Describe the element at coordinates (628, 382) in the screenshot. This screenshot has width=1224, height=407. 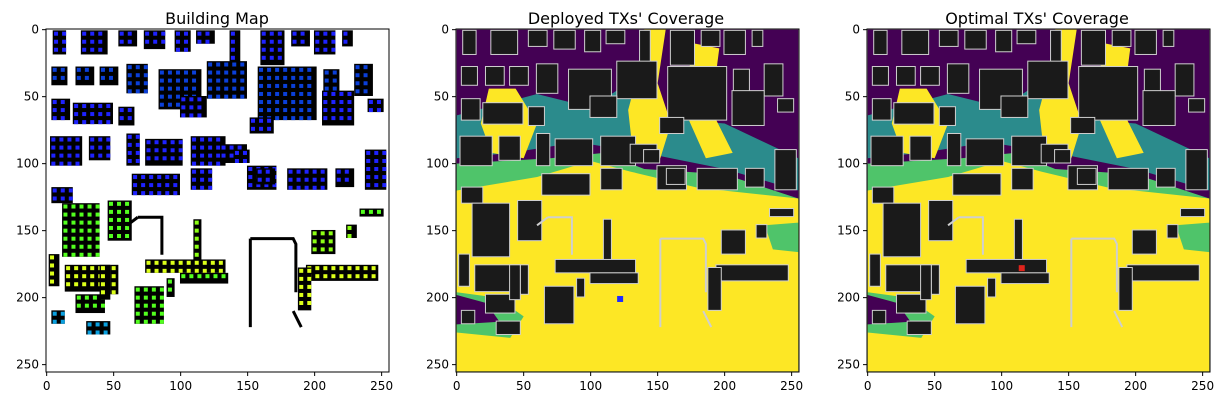
I see `x-axis-ticks: 0 50 100 150 200 250` at that location.